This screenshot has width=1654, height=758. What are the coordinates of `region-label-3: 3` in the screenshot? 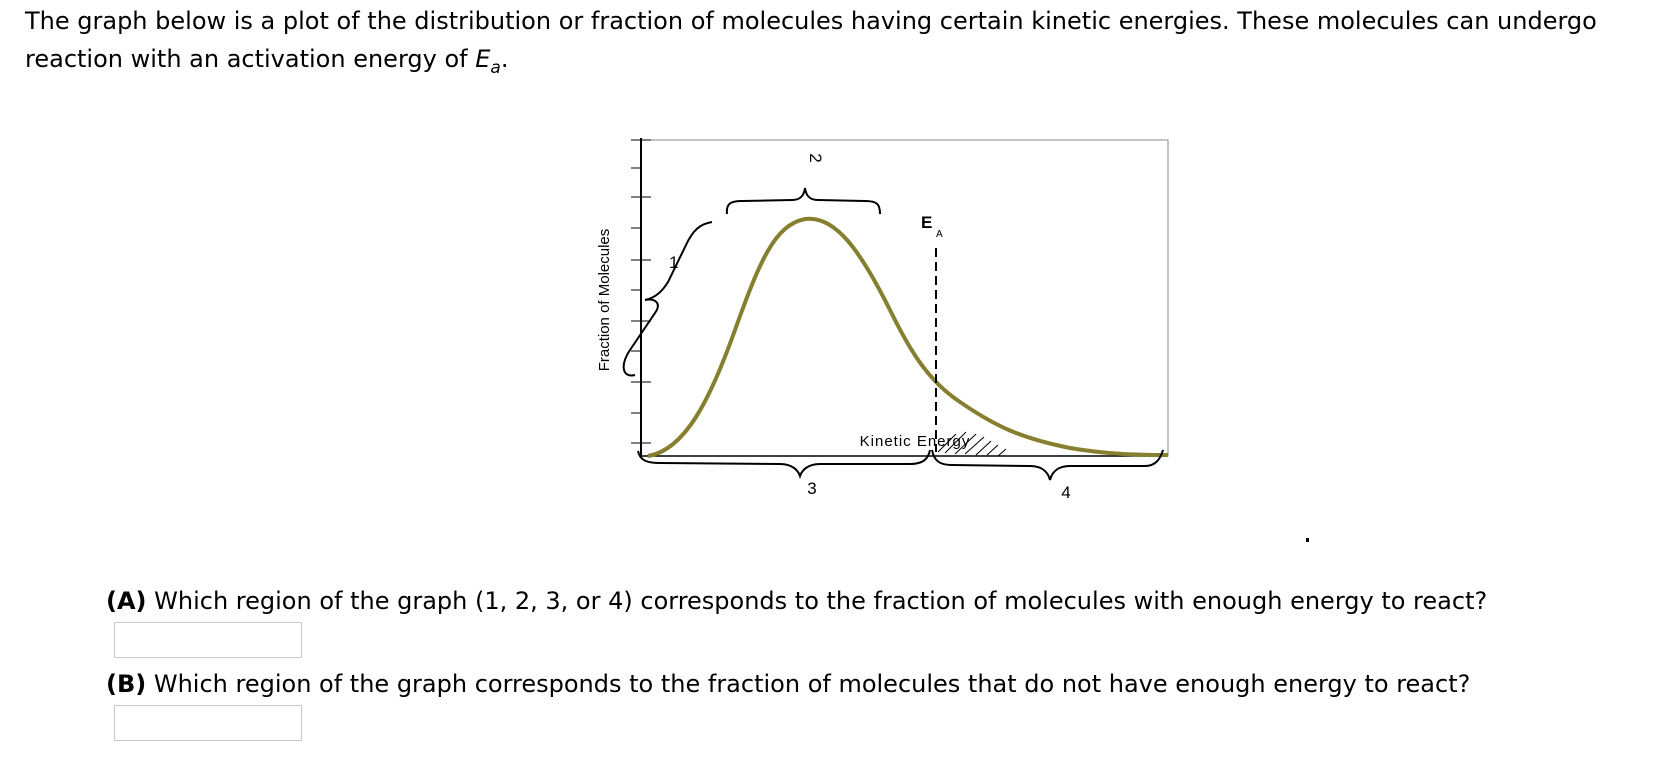 It's located at (811, 488).